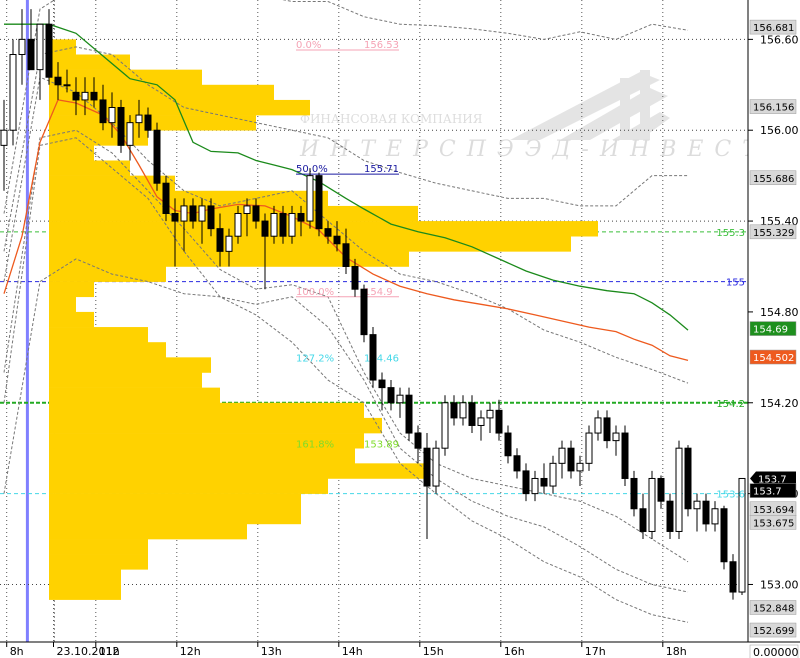 Image resolution: width=800 pixels, height=658 pixels. I want to click on price-tag-label: 153.694, so click(773, 510).